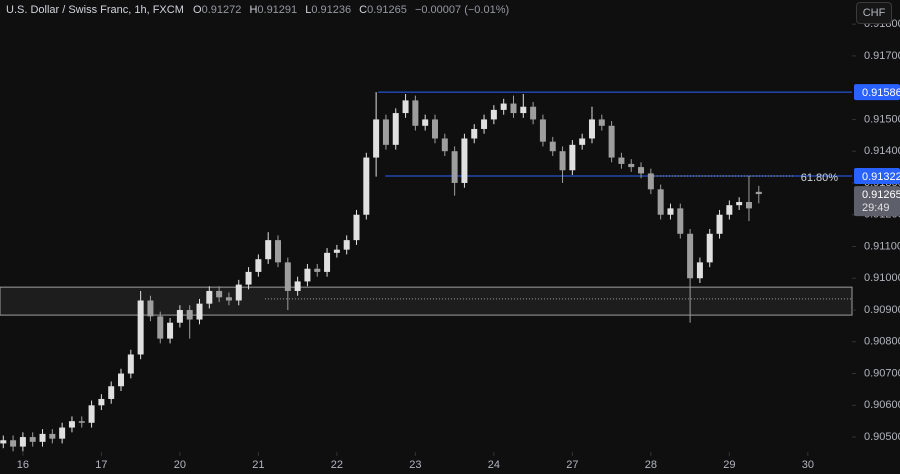 This screenshot has width=900, height=474. What do you see at coordinates (882, 405) in the screenshot?
I see `y-tick-label: 0.90600` at bounding box center [882, 405].